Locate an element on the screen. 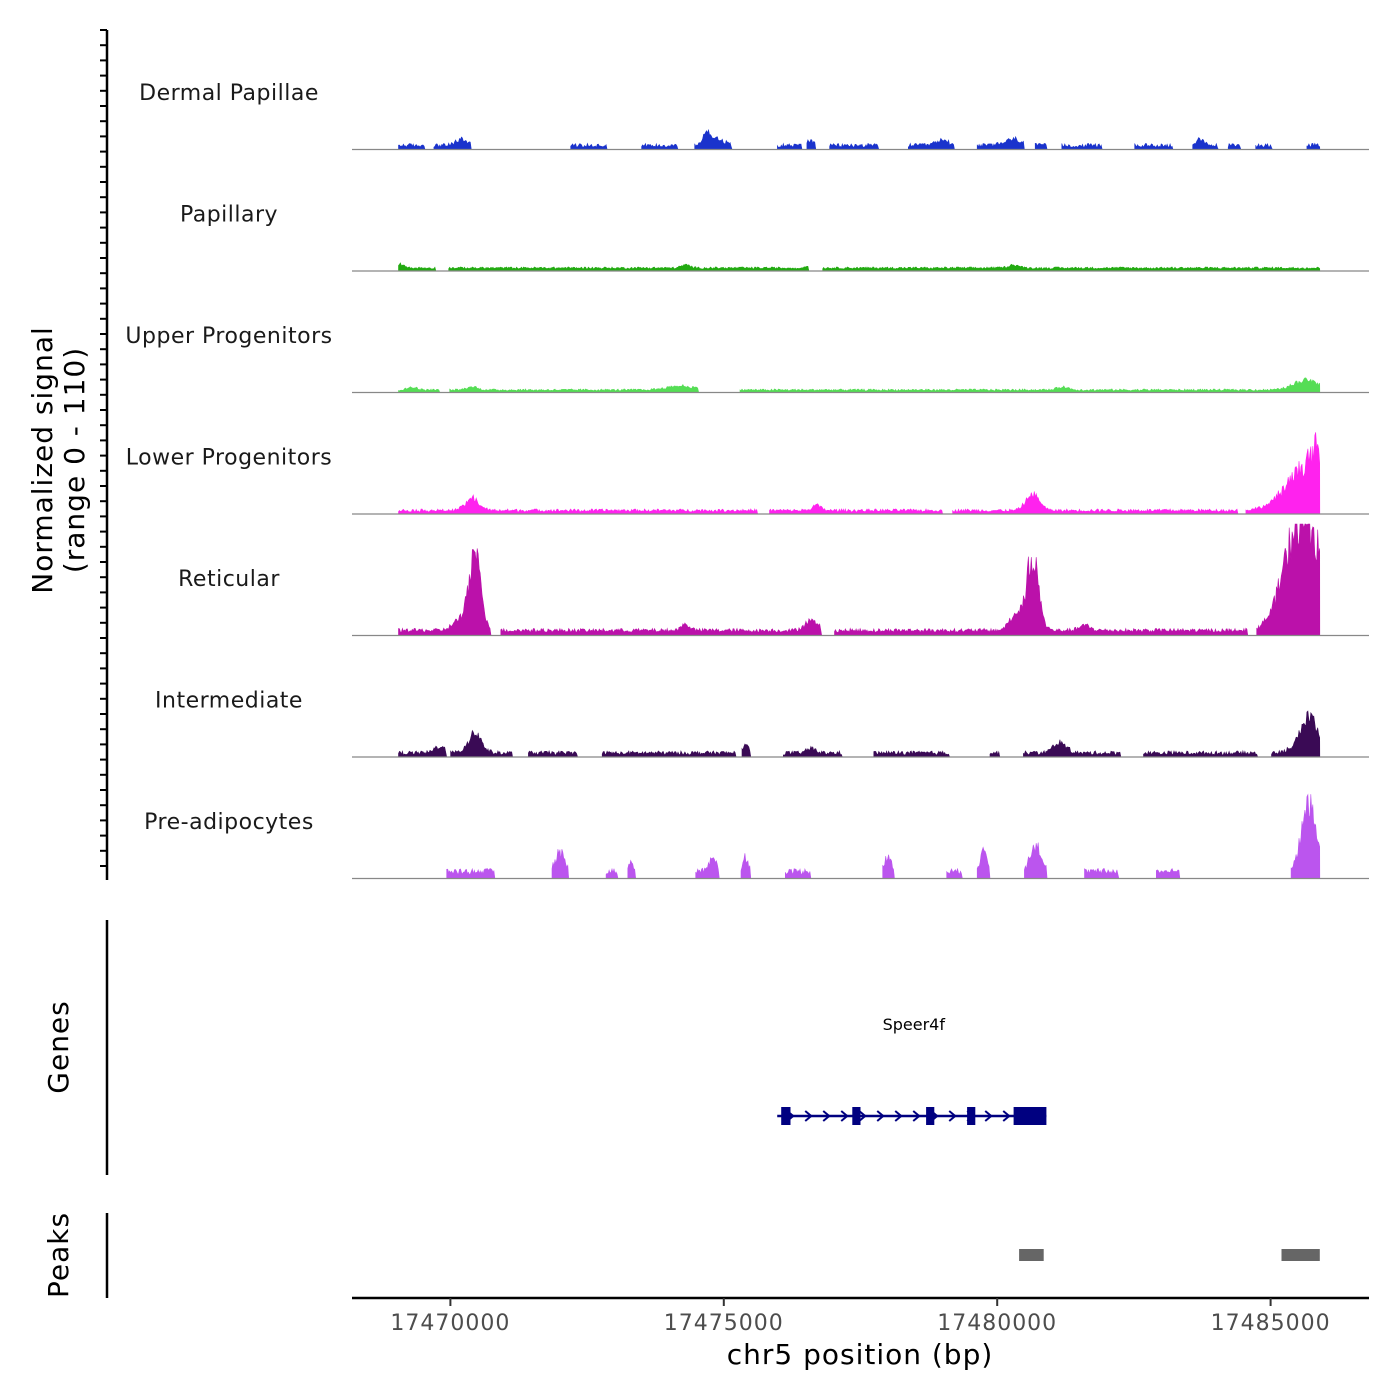 Image resolution: width=1400 pixels, height=1400 pixels. track-label: Pre-adipocytes is located at coordinates (229, 822).